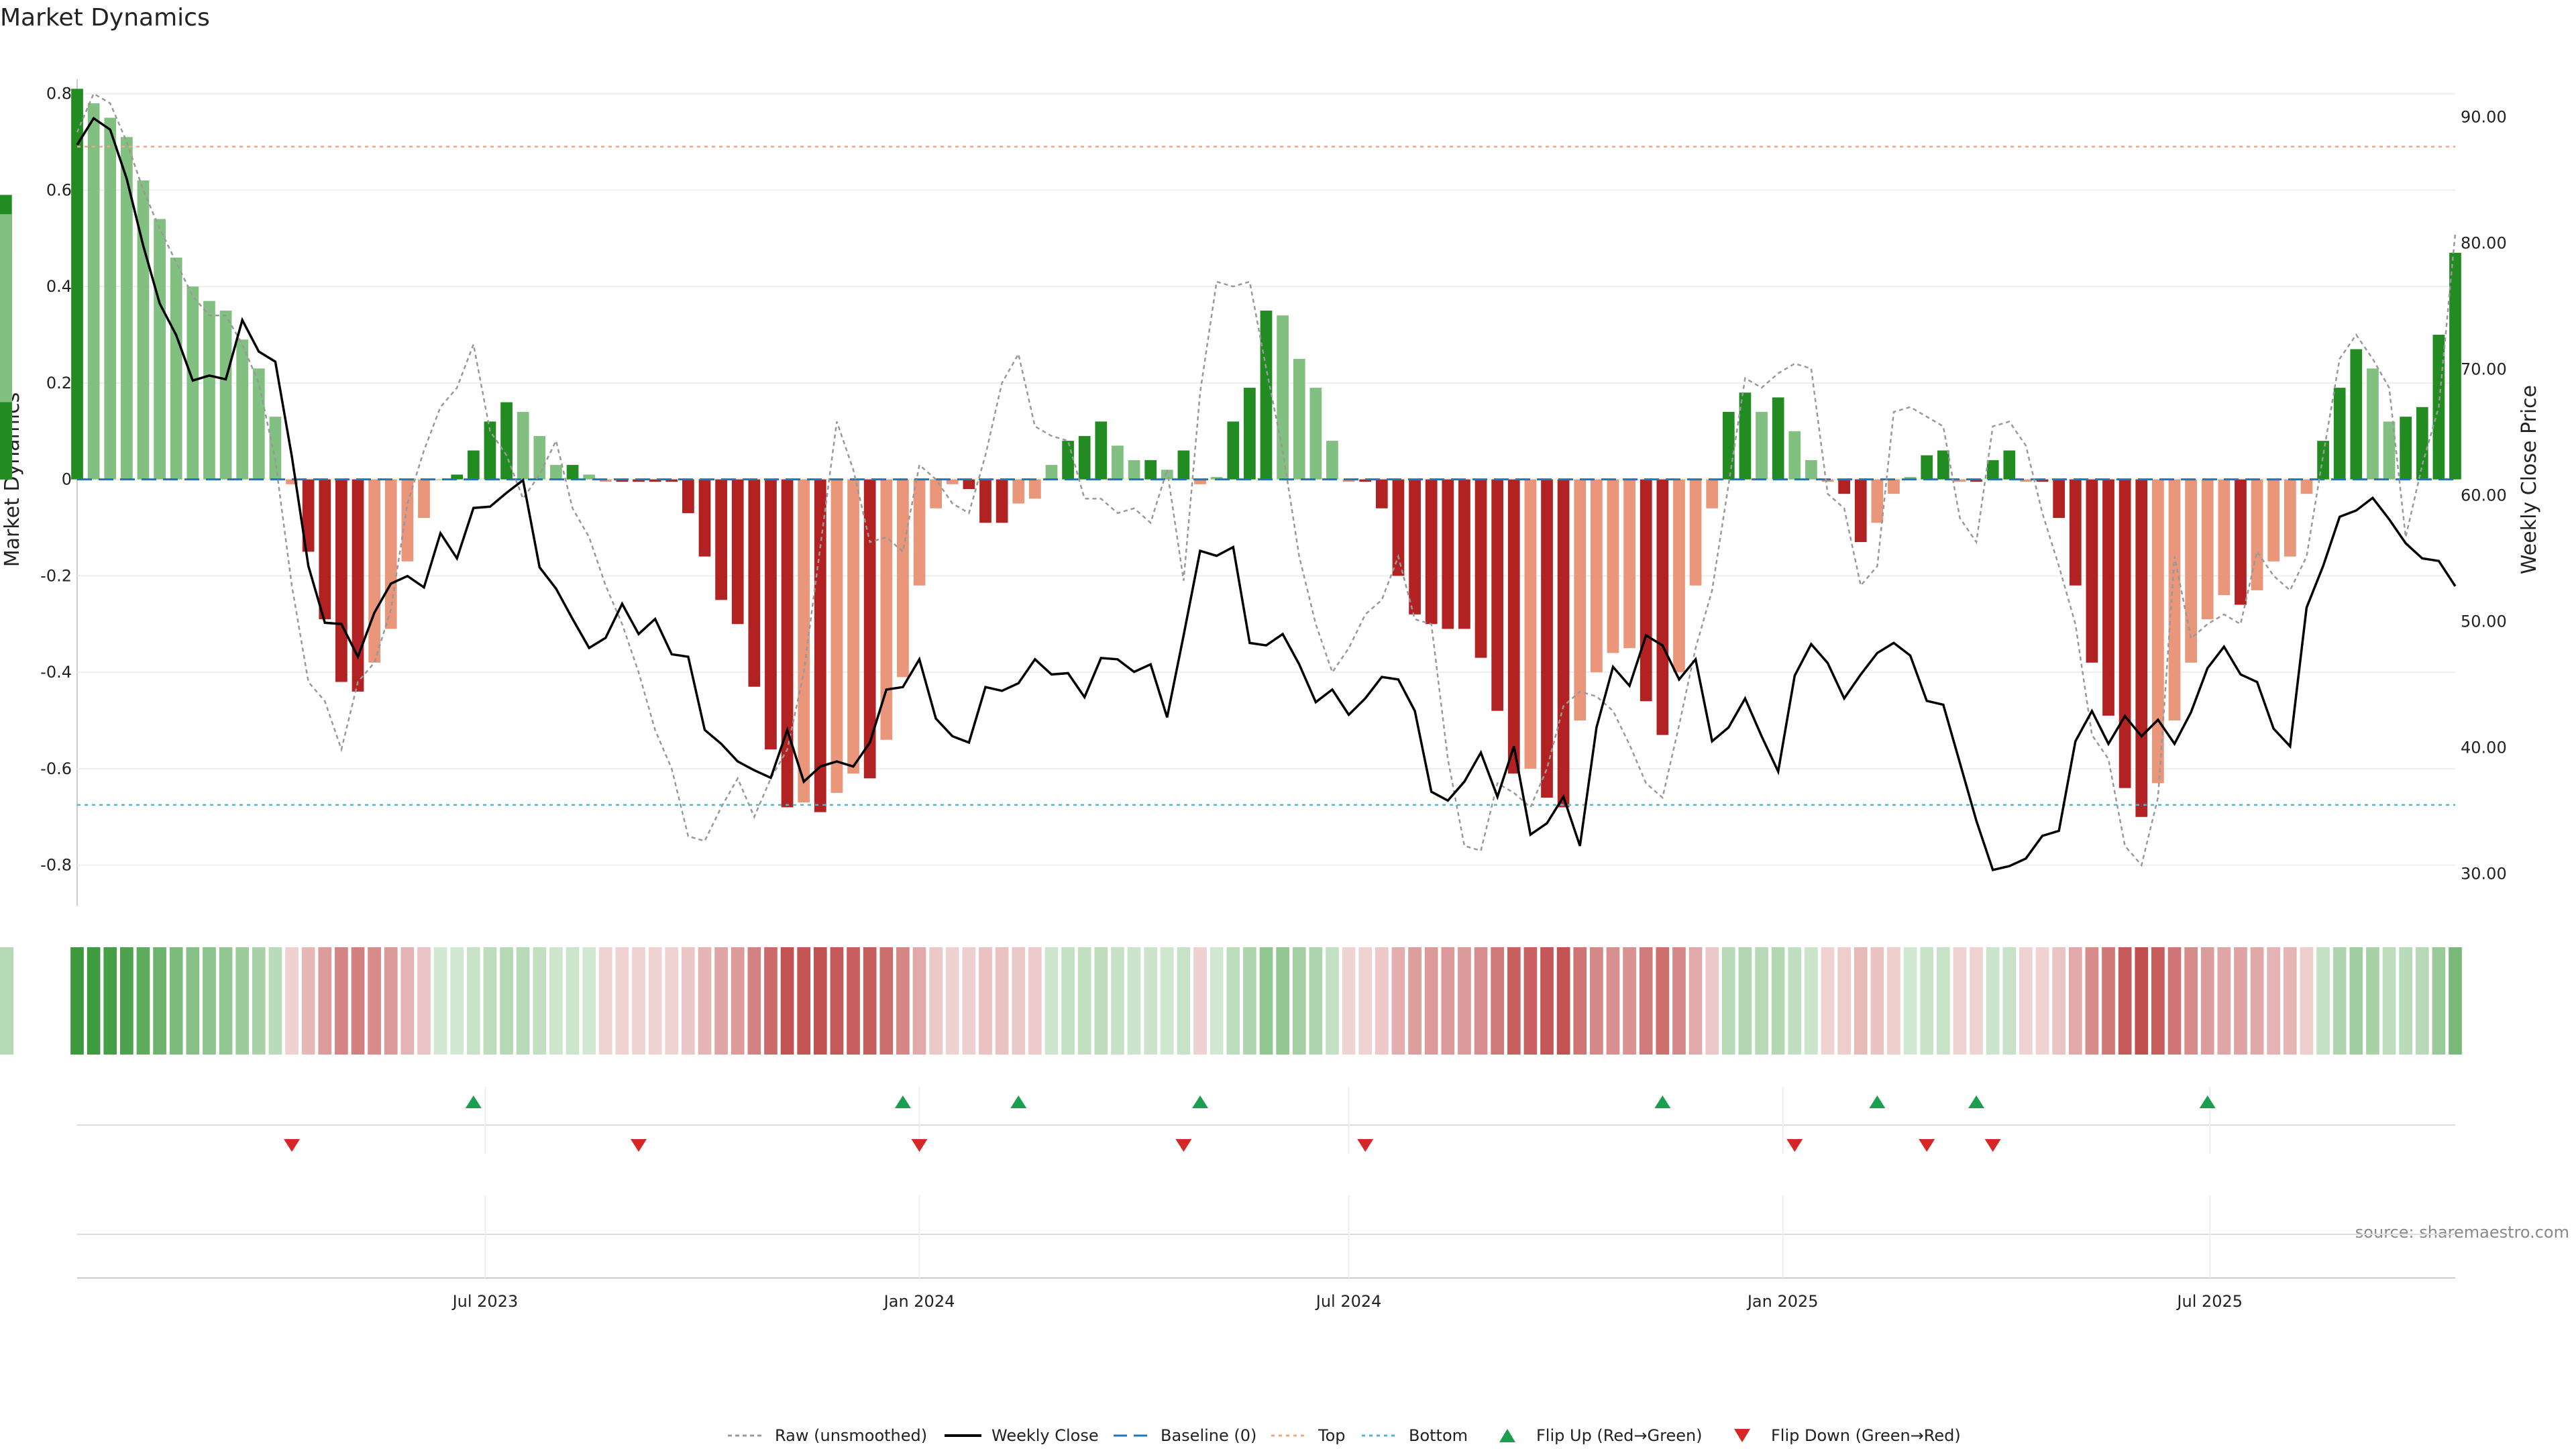  What do you see at coordinates (1782, 1301) in the screenshot?
I see `x-tick-label: Jan 2025` at bounding box center [1782, 1301].